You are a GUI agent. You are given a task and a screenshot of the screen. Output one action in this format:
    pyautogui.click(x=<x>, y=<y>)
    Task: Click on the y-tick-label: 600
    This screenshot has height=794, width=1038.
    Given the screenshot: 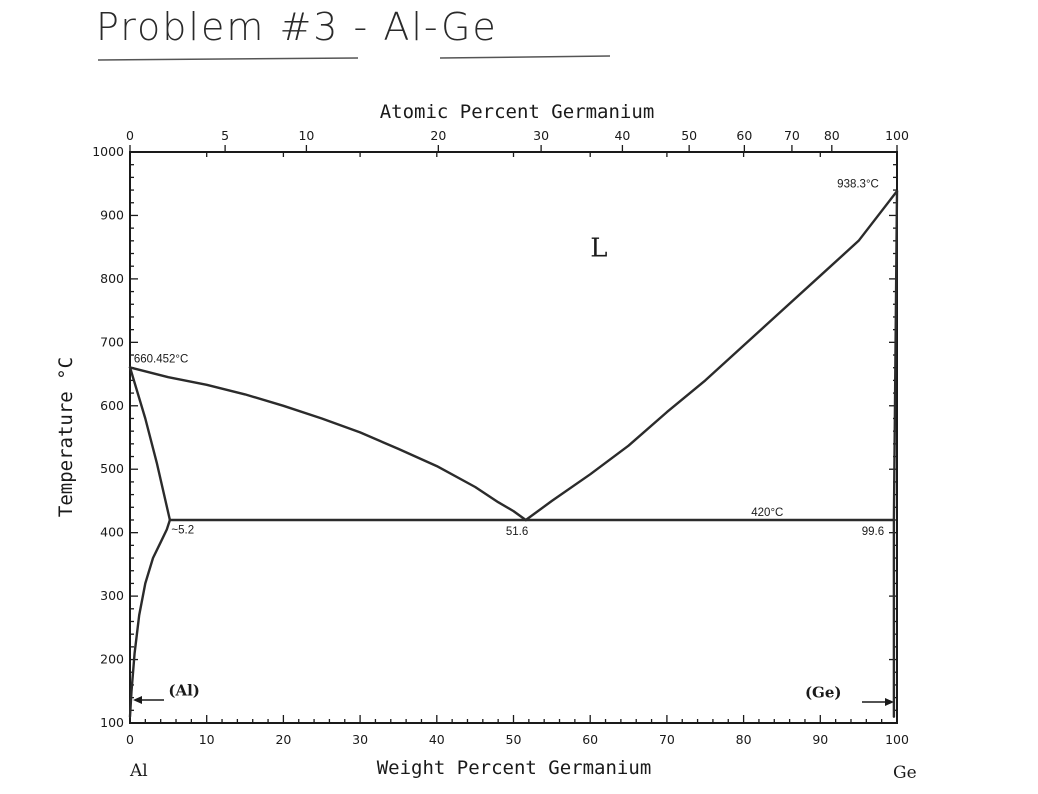 What is the action you would take?
    pyautogui.click(x=112, y=405)
    